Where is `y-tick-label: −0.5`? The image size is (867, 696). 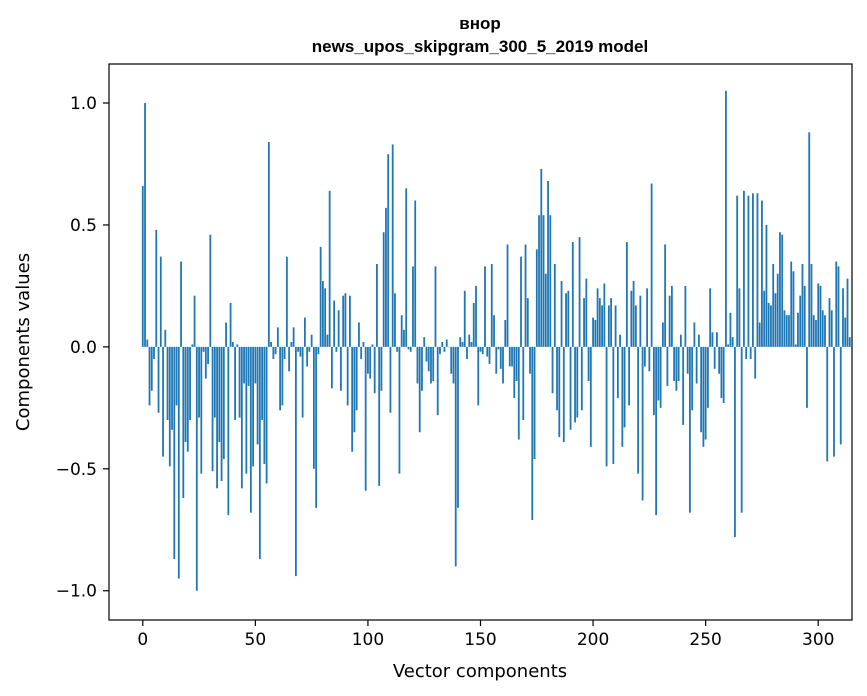
y-tick-label: −0.5 is located at coordinates (76, 470).